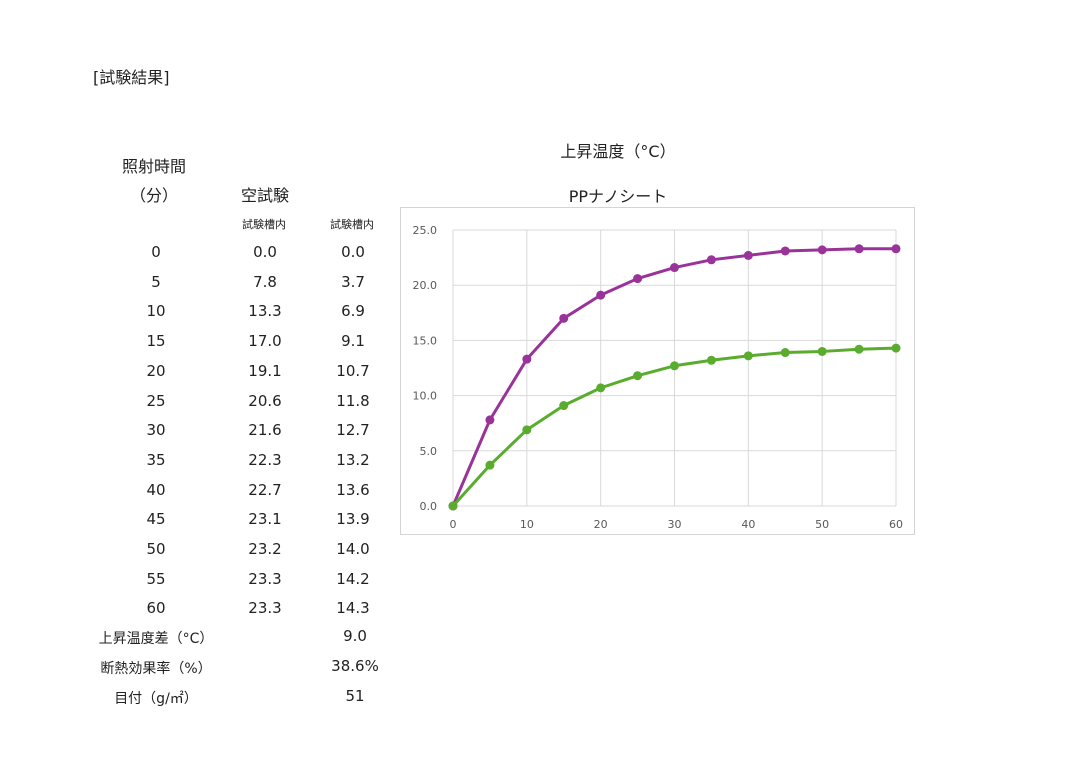 Image resolution: width=1080 pixels, height=763 pixels. I want to click on blank-value-cell: 23.2, so click(265, 549).